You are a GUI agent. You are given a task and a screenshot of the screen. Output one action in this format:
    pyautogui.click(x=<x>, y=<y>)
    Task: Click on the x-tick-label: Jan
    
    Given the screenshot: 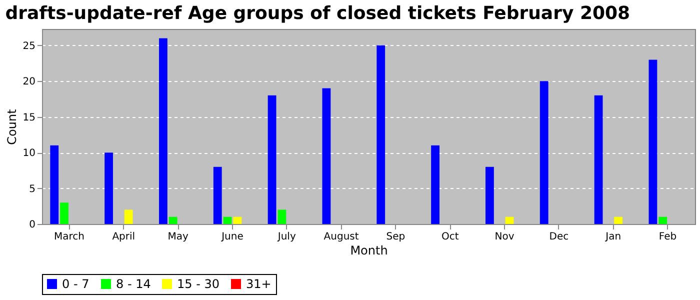 What is the action you would take?
    pyautogui.click(x=613, y=237)
    